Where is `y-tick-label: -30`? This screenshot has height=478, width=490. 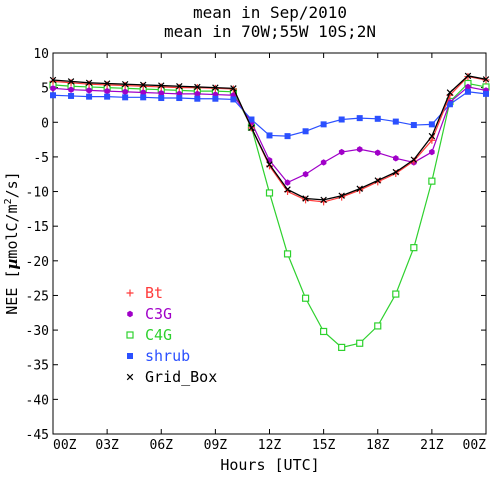
y-tick-label: -30 is located at coordinates (37, 331).